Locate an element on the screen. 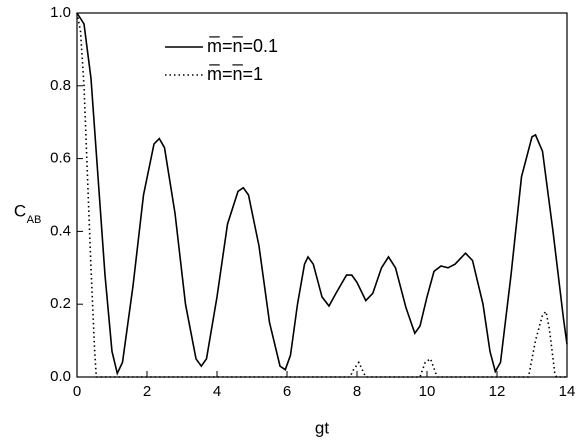 The height and width of the screenshot is (442, 576). y-tick-label: 0.2 is located at coordinates (60, 303).